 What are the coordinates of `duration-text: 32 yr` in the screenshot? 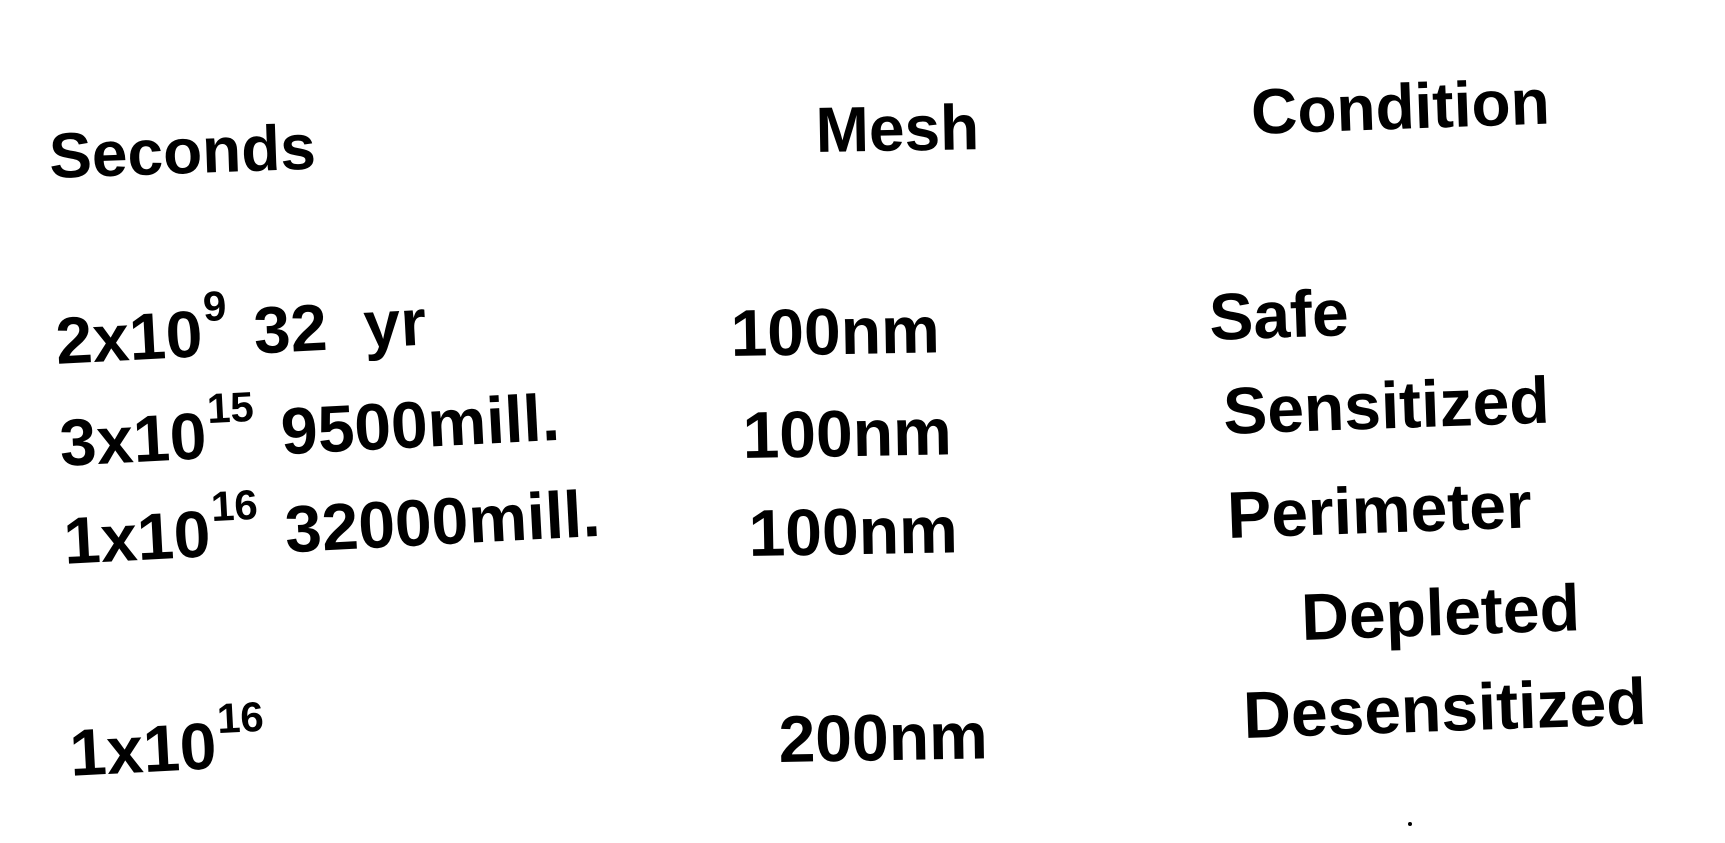 It's located at (339, 326).